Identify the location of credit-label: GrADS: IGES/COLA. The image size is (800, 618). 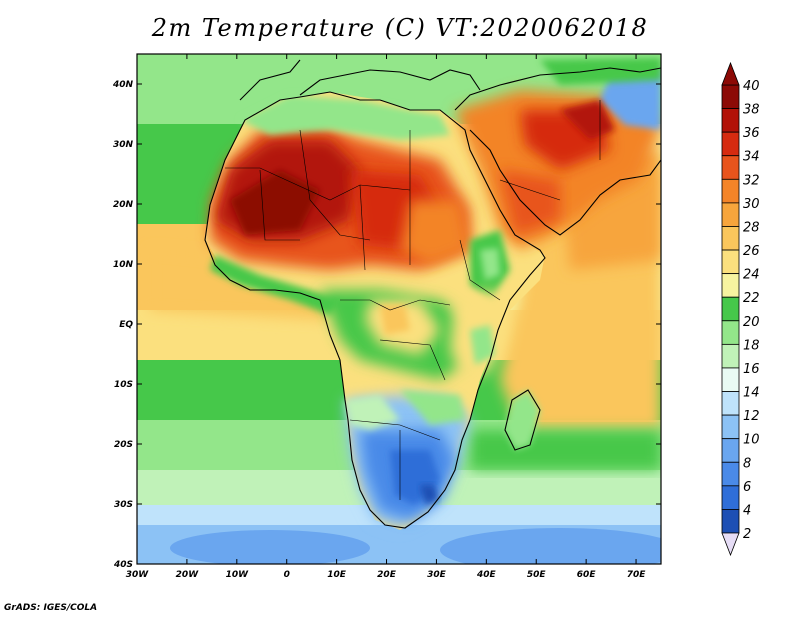
(51, 608).